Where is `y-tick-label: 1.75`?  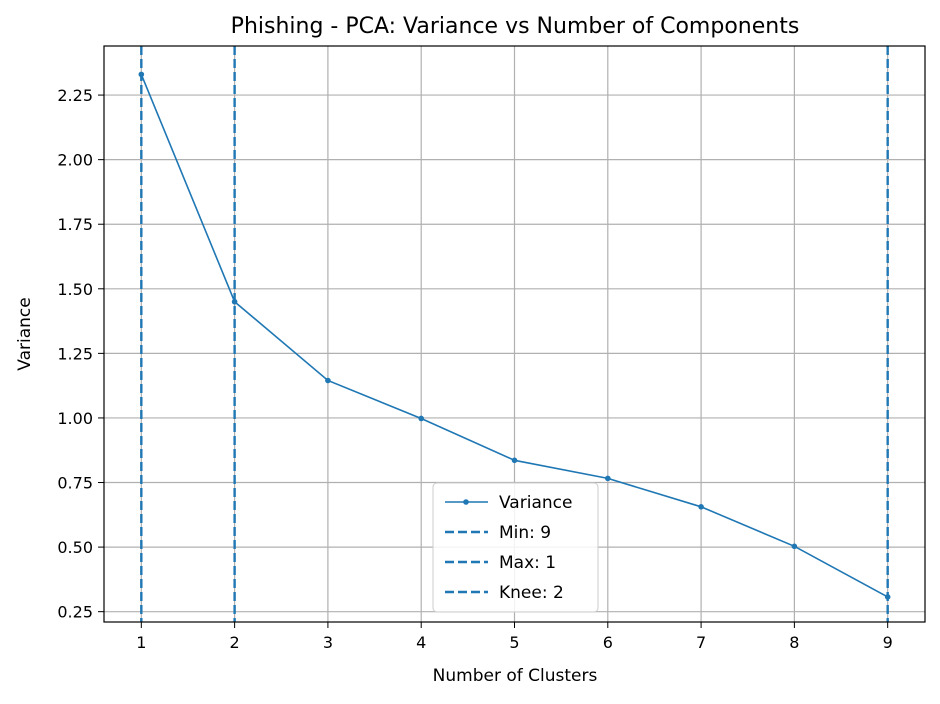 y-tick-label: 1.75 is located at coordinates (75, 224).